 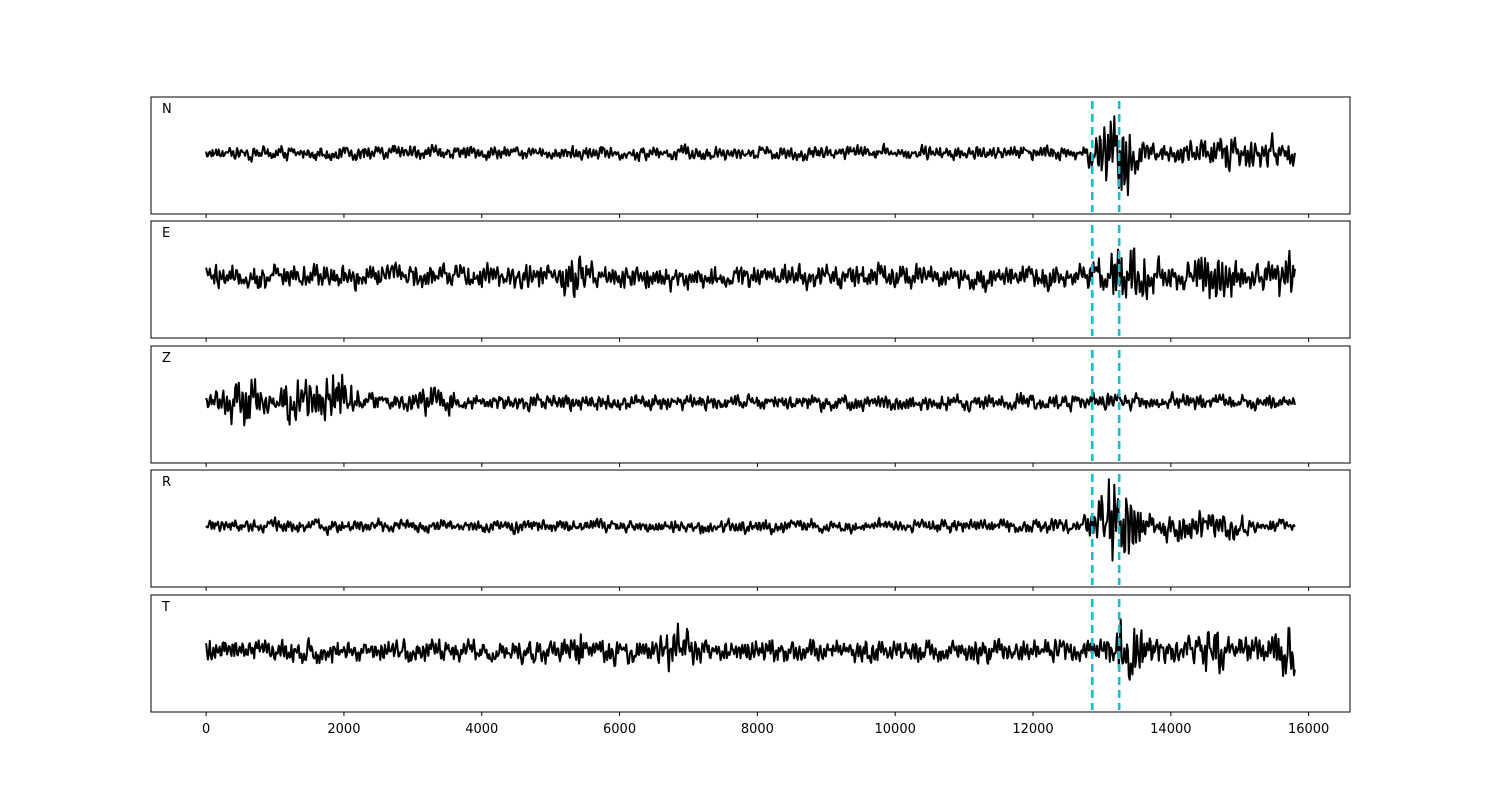 What do you see at coordinates (167, 109) in the screenshot?
I see `channel-label: N` at bounding box center [167, 109].